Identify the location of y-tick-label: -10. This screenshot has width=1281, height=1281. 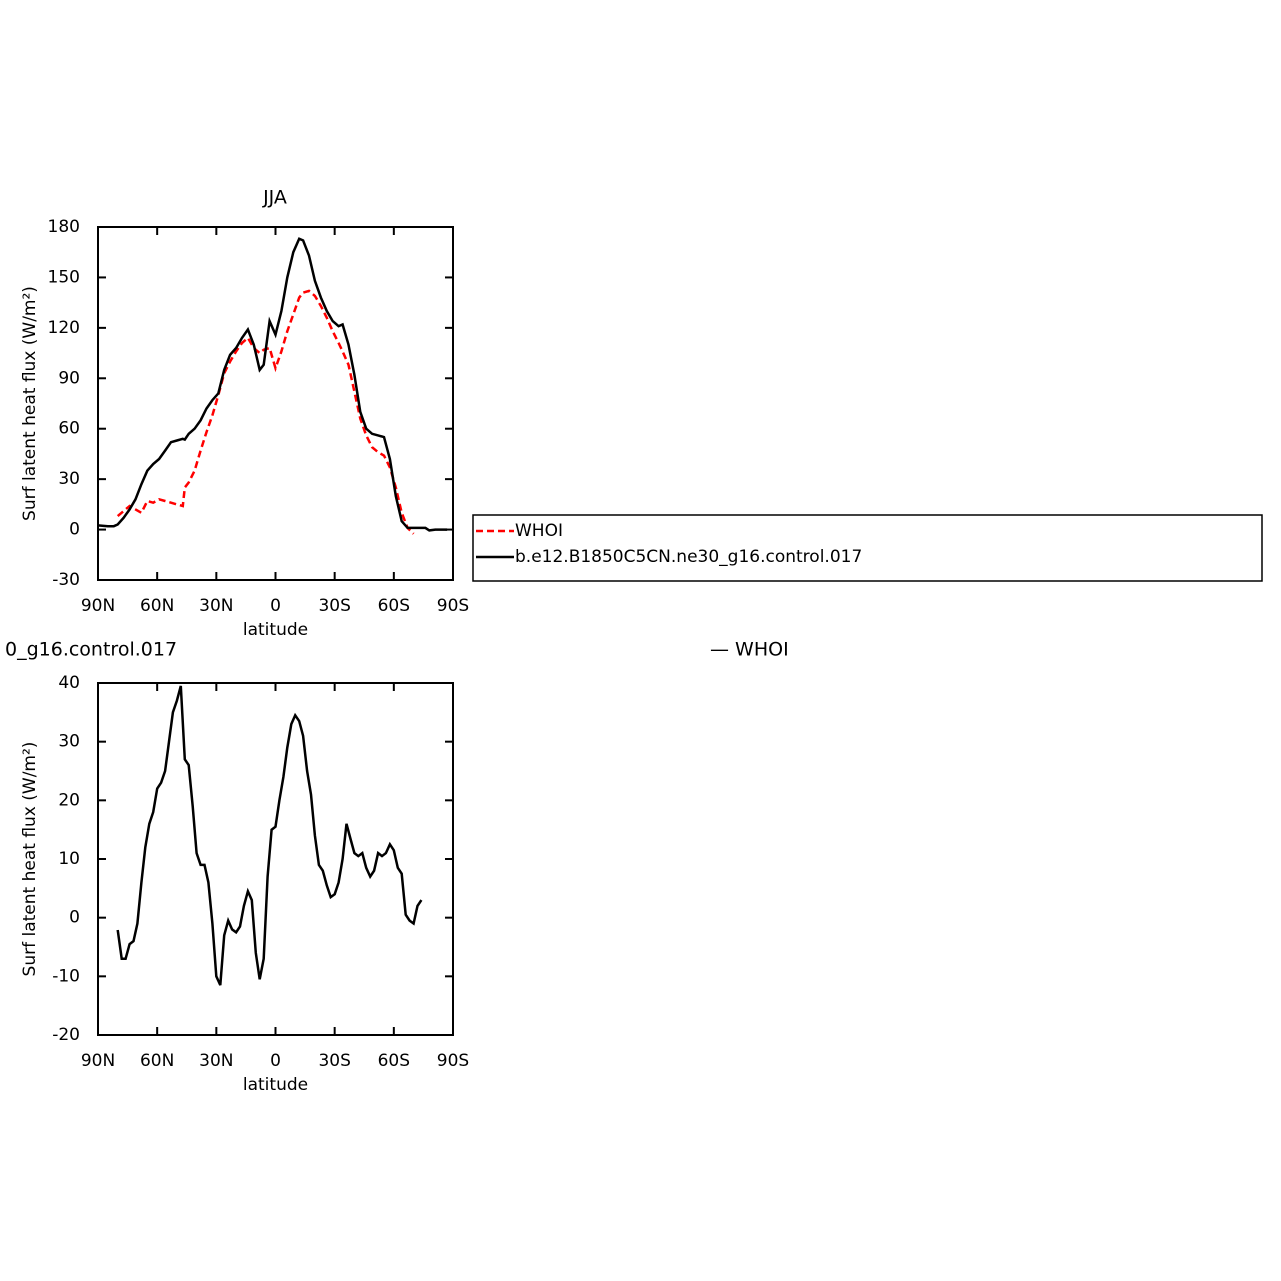
(66, 976).